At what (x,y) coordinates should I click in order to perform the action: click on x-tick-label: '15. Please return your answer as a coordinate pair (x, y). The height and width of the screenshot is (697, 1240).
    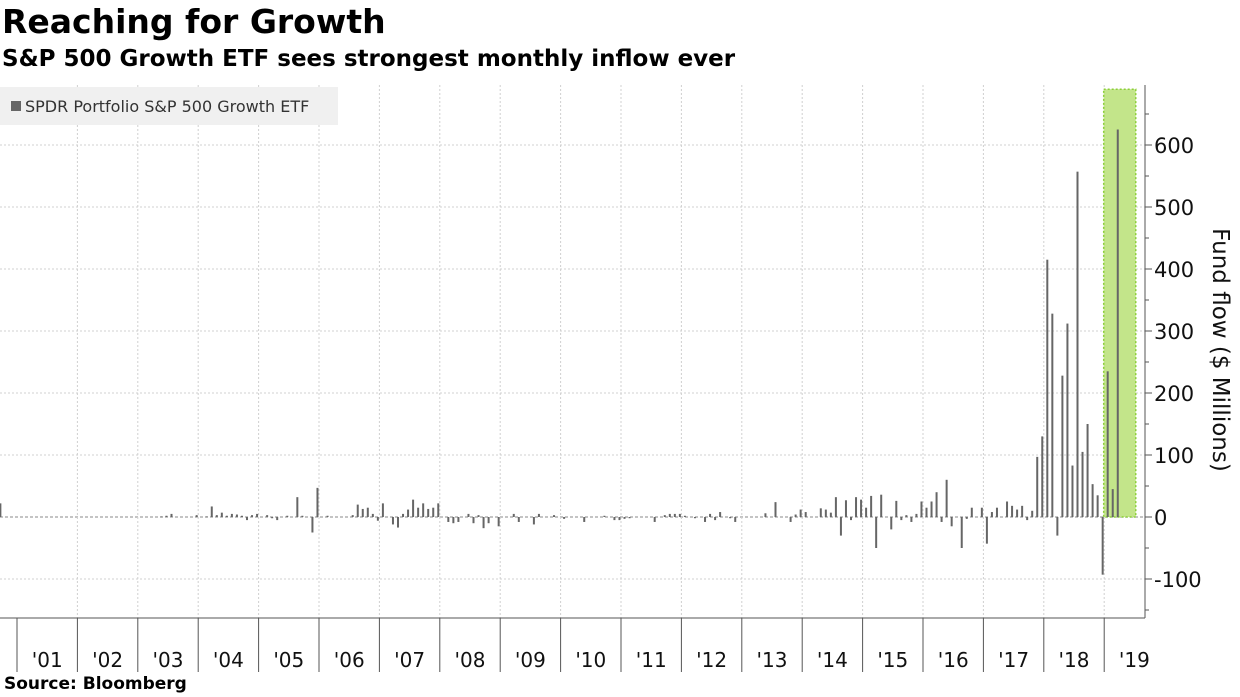
    Looking at the image, I should click on (892, 660).